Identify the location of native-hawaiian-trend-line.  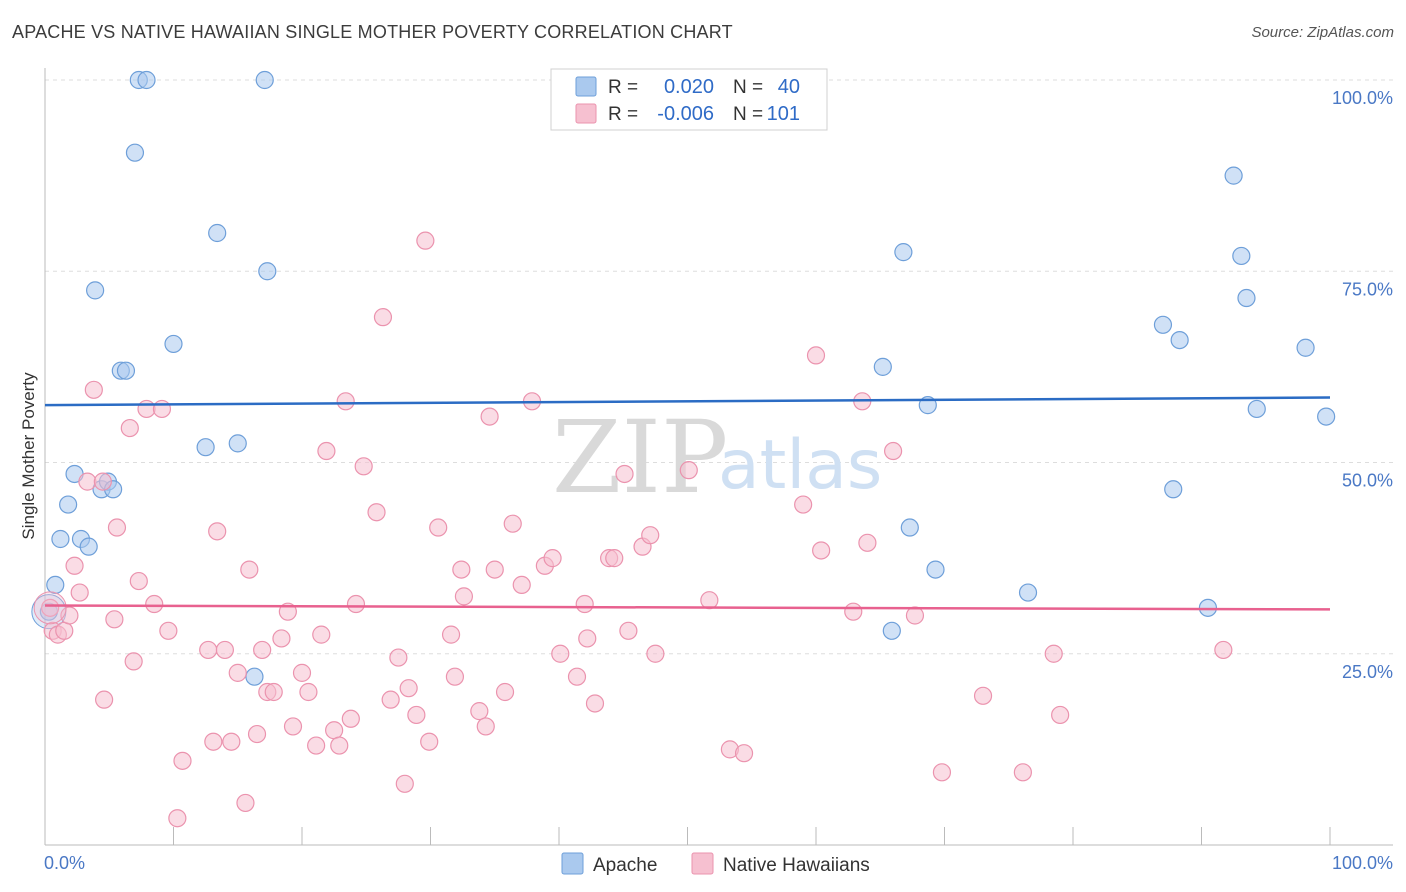
(687, 607).